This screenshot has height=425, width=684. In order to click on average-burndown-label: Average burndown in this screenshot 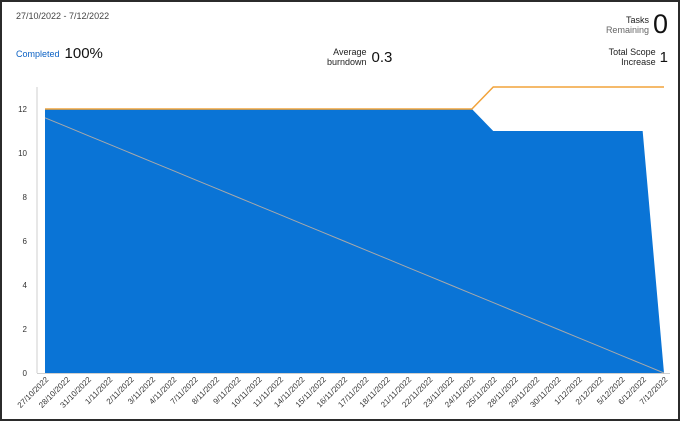, I will do `click(347, 57)`.